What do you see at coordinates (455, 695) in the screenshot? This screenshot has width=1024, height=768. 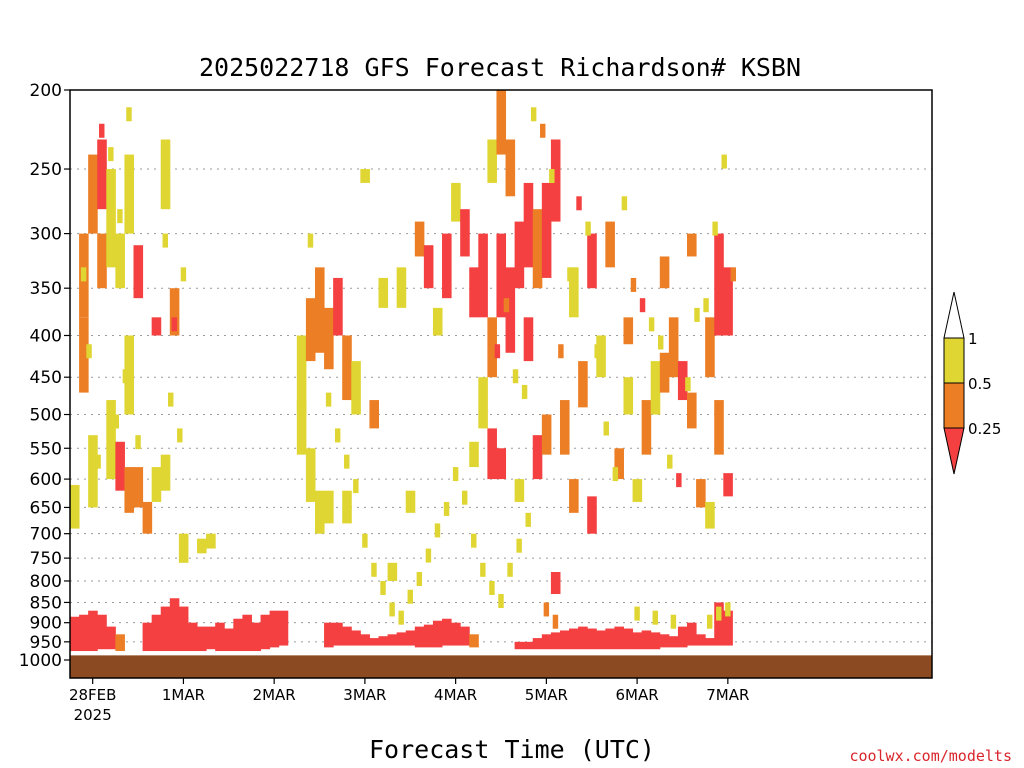 I see `x-tick-label: 4MAR` at bounding box center [455, 695].